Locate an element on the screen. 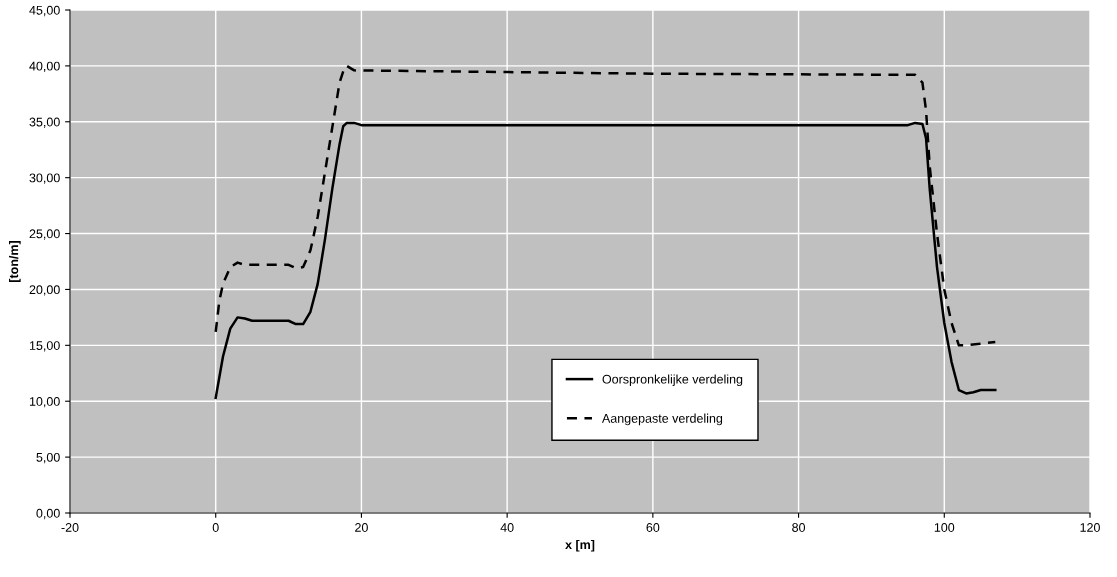  x-tick-label: 80 is located at coordinates (799, 527).